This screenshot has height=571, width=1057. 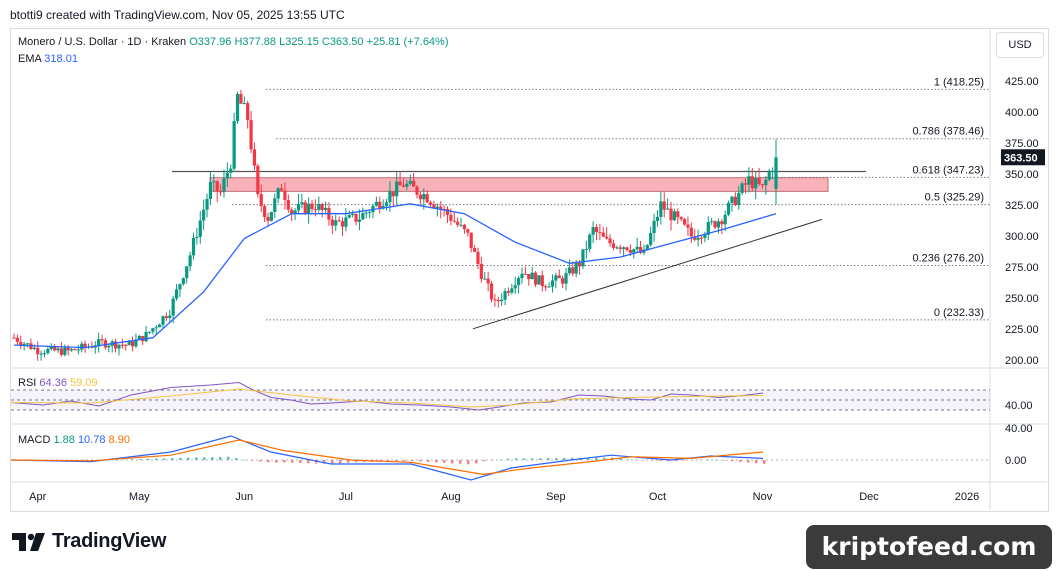 I want to click on macd-tick-label: 40.00, so click(x=1019, y=429).